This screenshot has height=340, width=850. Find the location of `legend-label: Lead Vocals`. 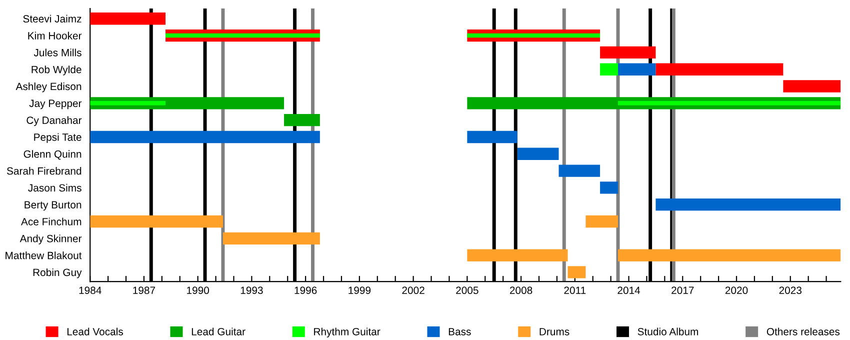

legend-label: Lead Vocals is located at coordinates (95, 332).